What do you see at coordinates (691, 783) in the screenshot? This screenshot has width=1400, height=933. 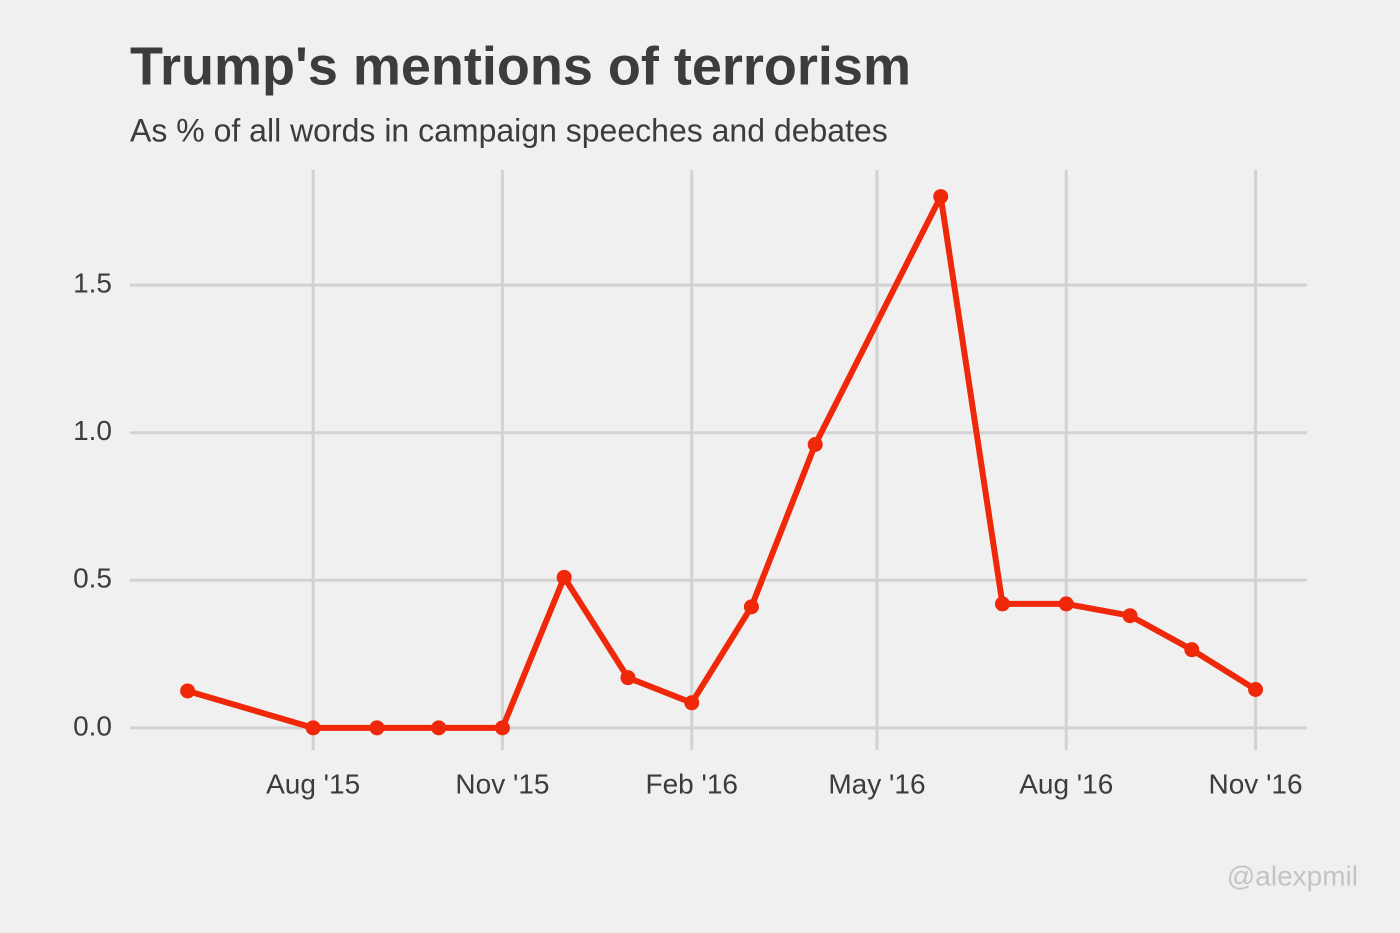 I see `x-tick-label: Feb '16` at bounding box center [691, 783].